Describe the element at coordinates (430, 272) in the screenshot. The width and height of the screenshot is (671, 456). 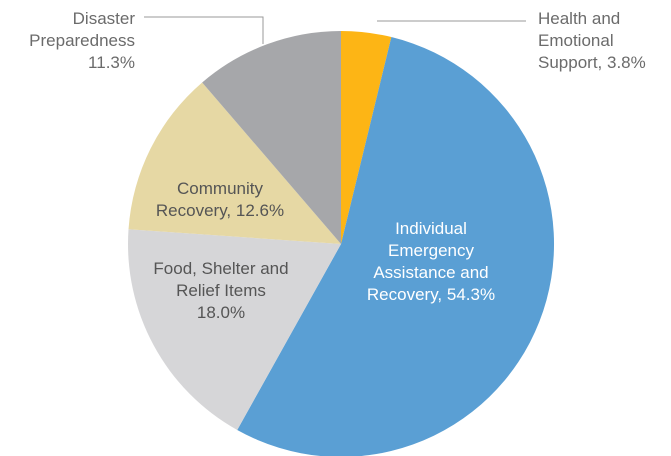
I see `slice-label-line: Assistance and` at that location.